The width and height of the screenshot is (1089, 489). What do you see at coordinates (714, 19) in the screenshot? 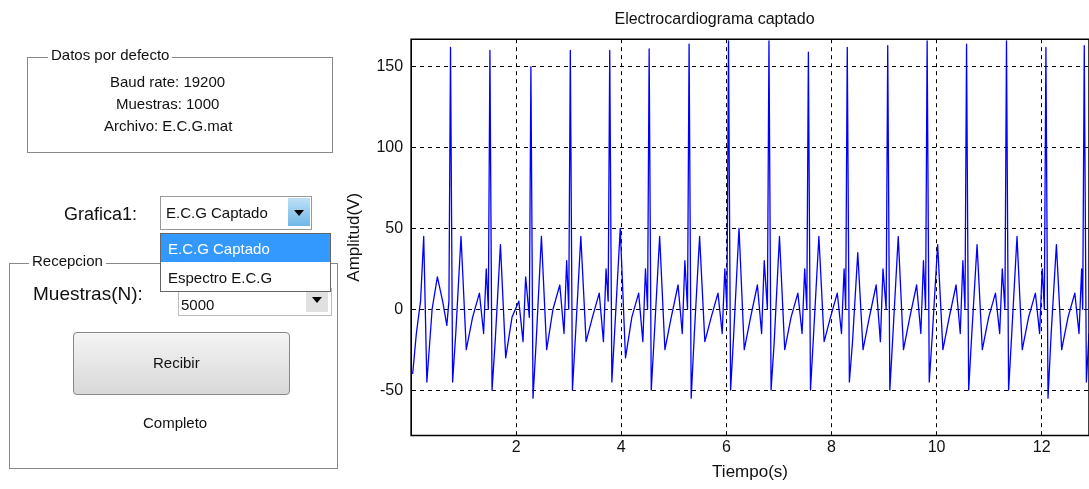
I see `chart-title: Electrocardiograma captado` at bounding box center [714, 19].